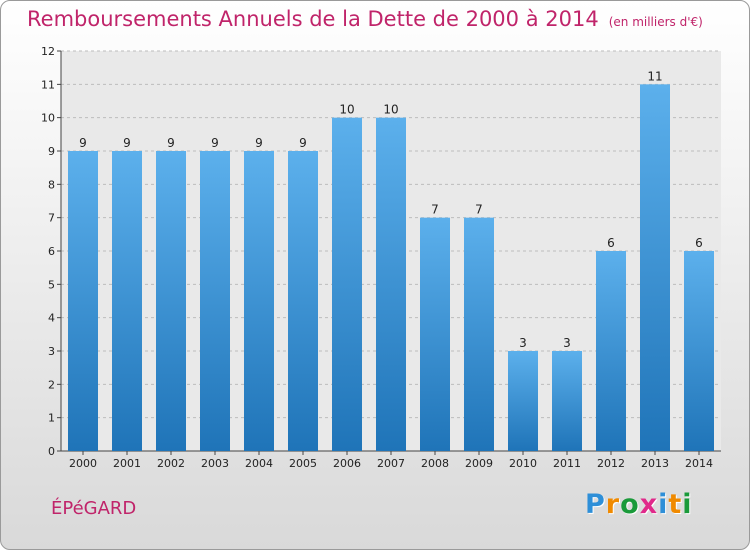 The width and height of the screenshot is (750, 550). Describe the element at coordinates (127, 143) in the screenshot. I see `value-label-2001: 9` at that location.